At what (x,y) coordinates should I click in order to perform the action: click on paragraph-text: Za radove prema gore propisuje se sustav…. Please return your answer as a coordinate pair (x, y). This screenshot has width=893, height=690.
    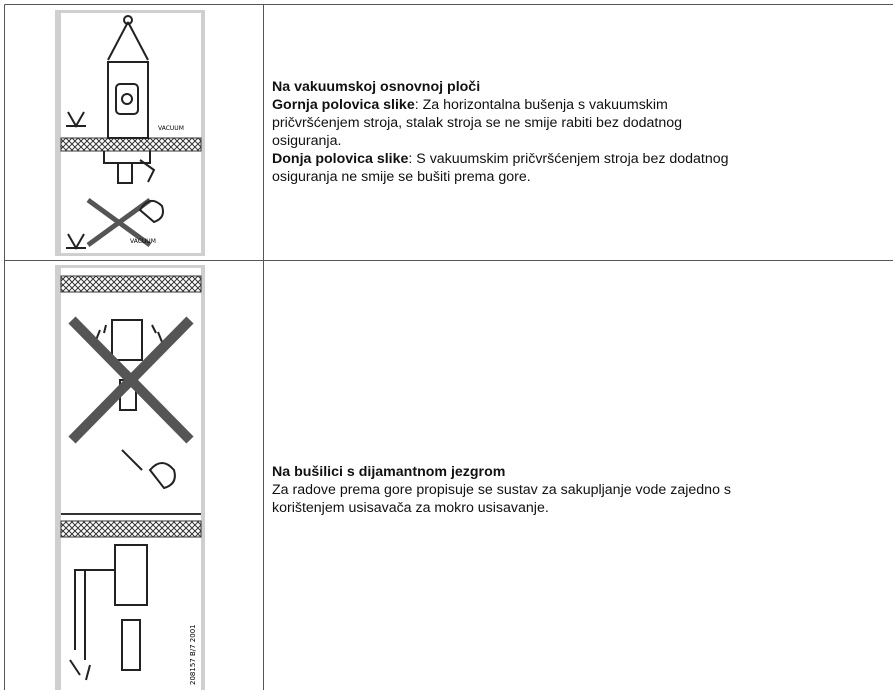
    Looking at the image, I should click on (501, 499).